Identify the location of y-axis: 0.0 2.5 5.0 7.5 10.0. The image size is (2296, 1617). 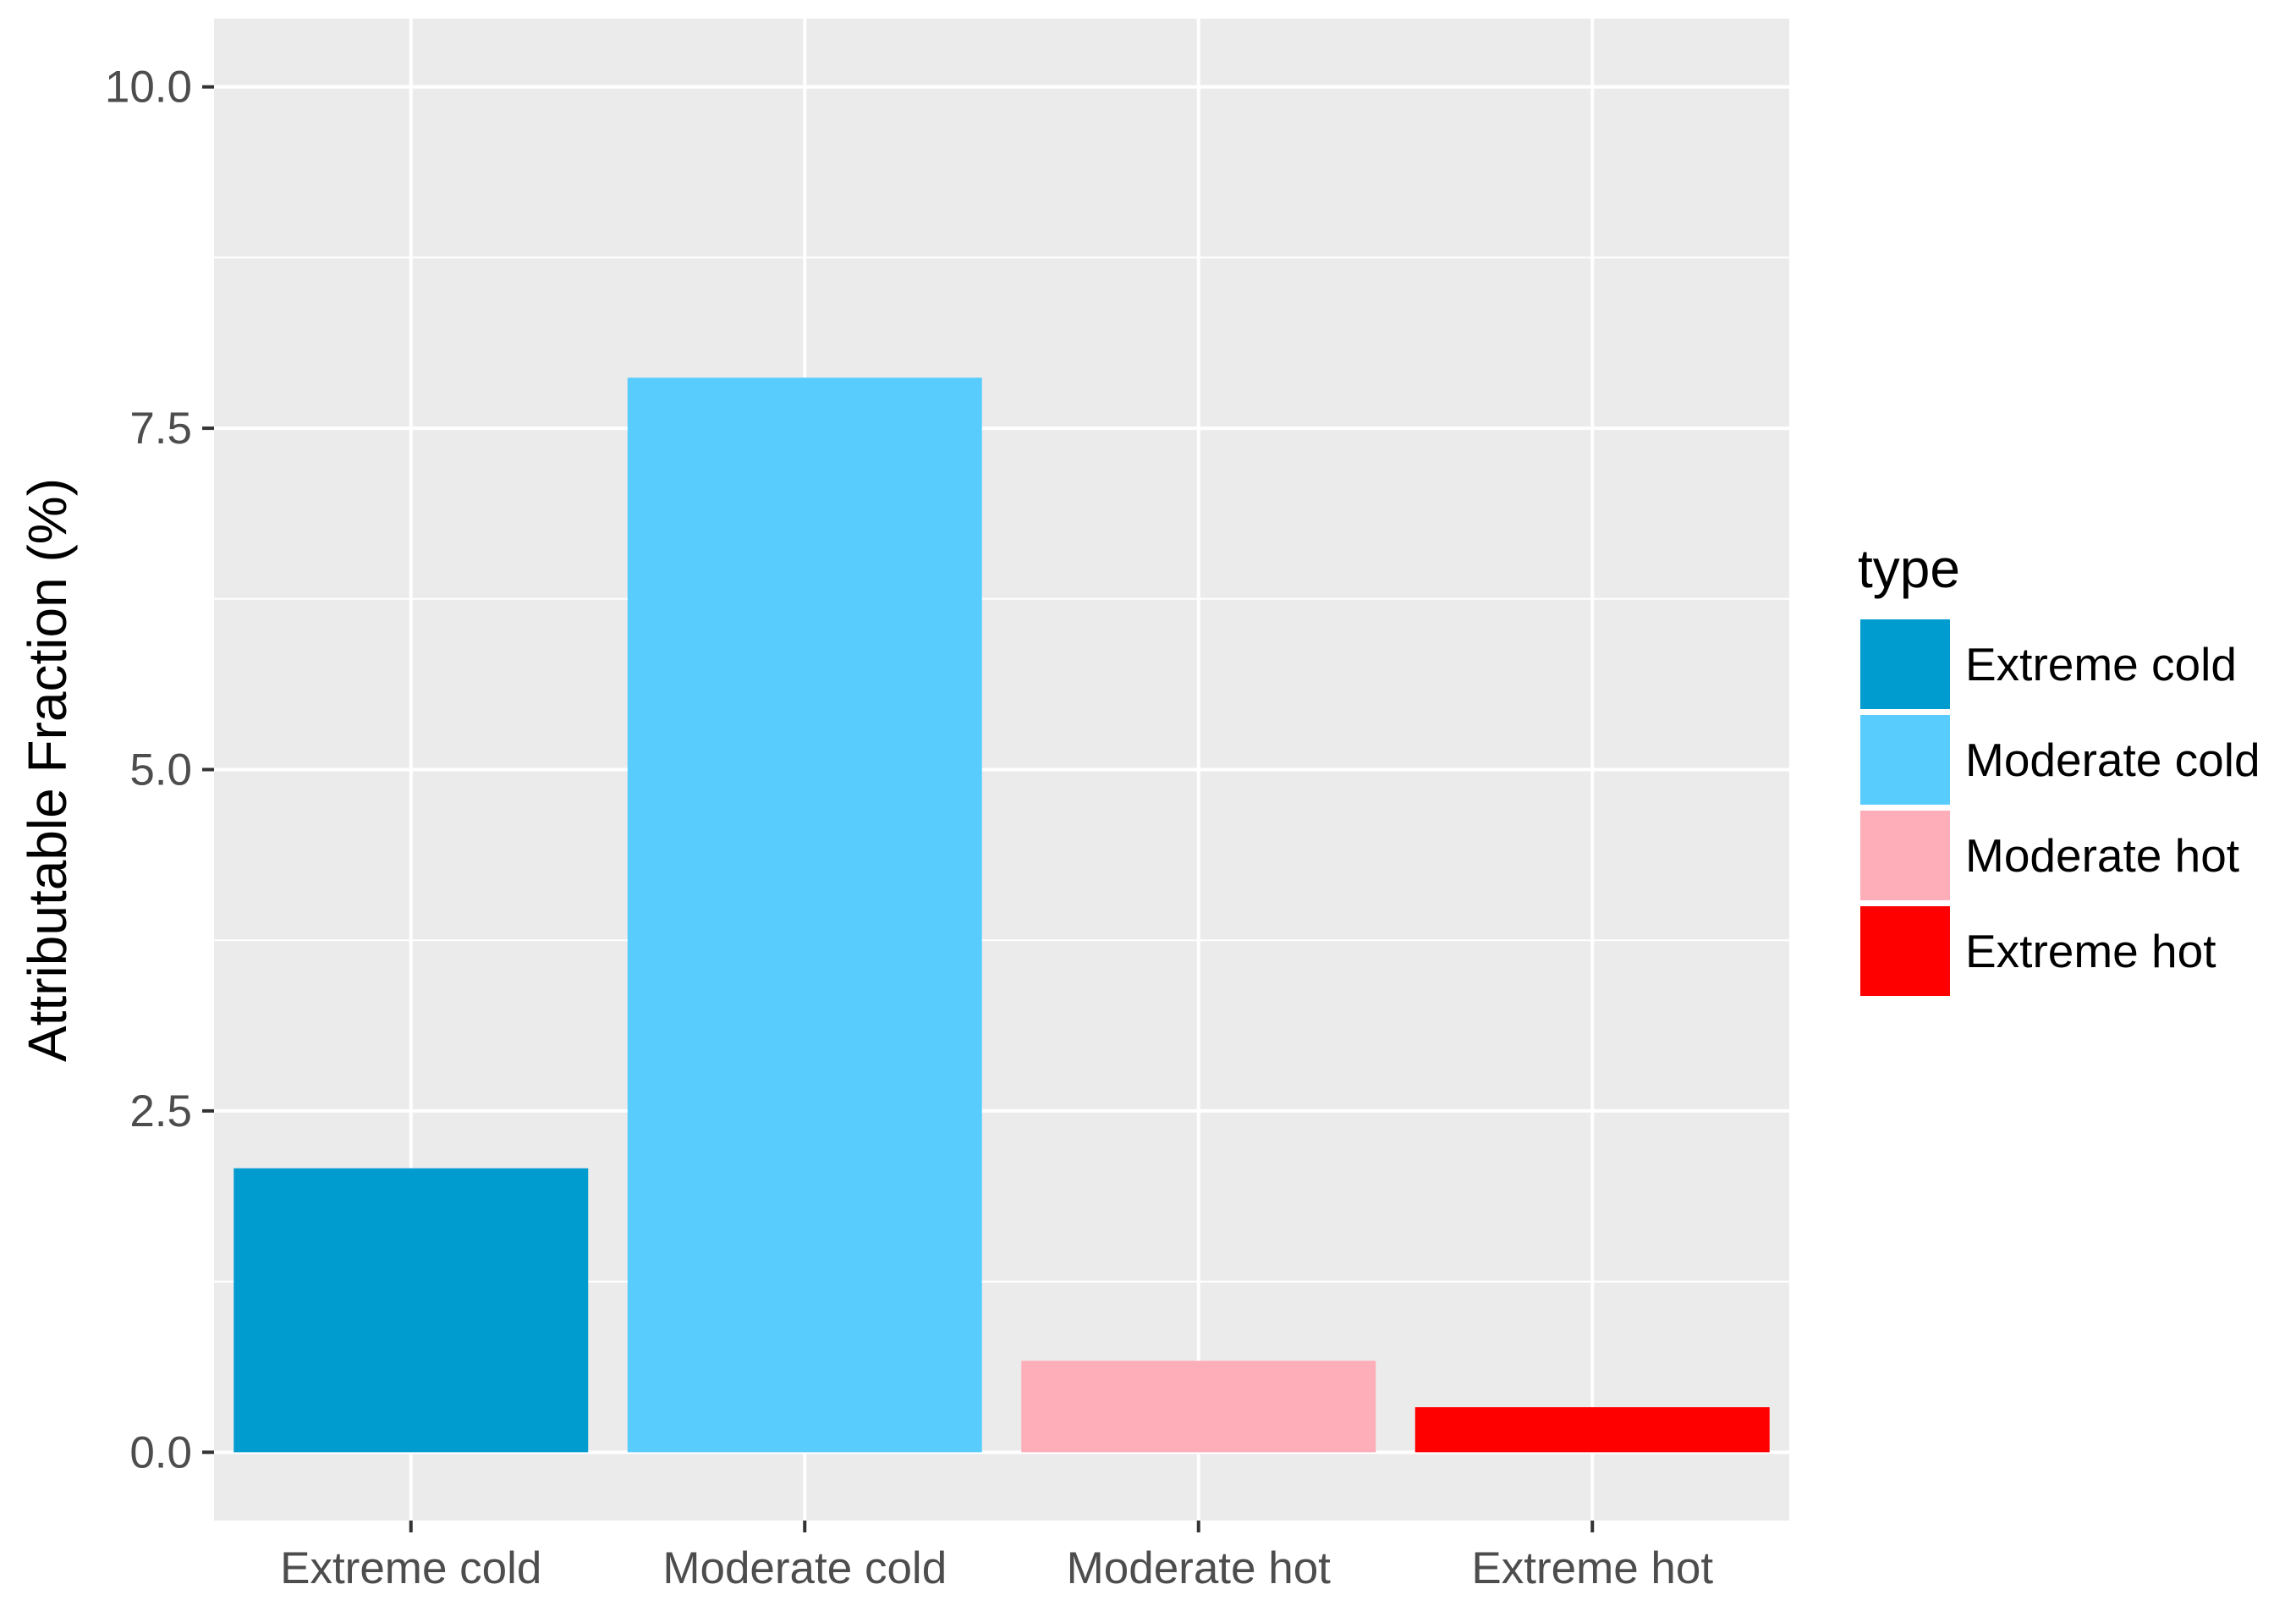
(159, 770).